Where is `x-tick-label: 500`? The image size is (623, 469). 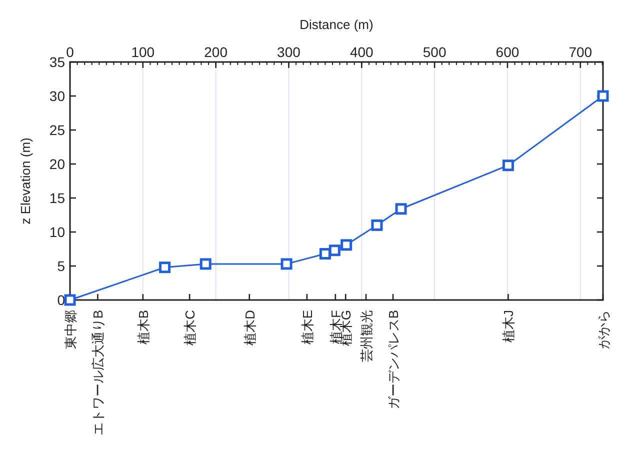 x-tick-label: 500 is located at coordinates (434, 52).